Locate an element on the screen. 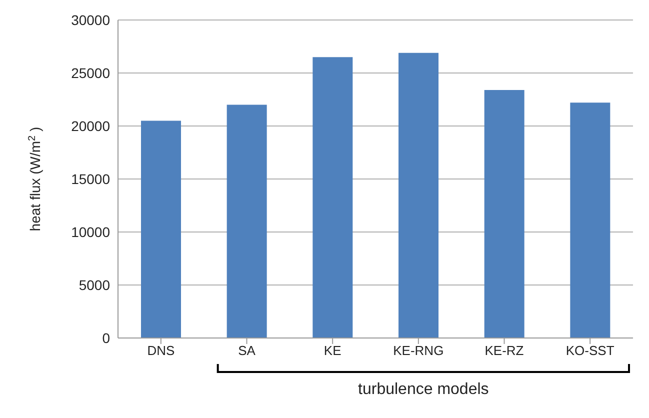  y-tick-label: 30000 is located at coordinates (90, 20).